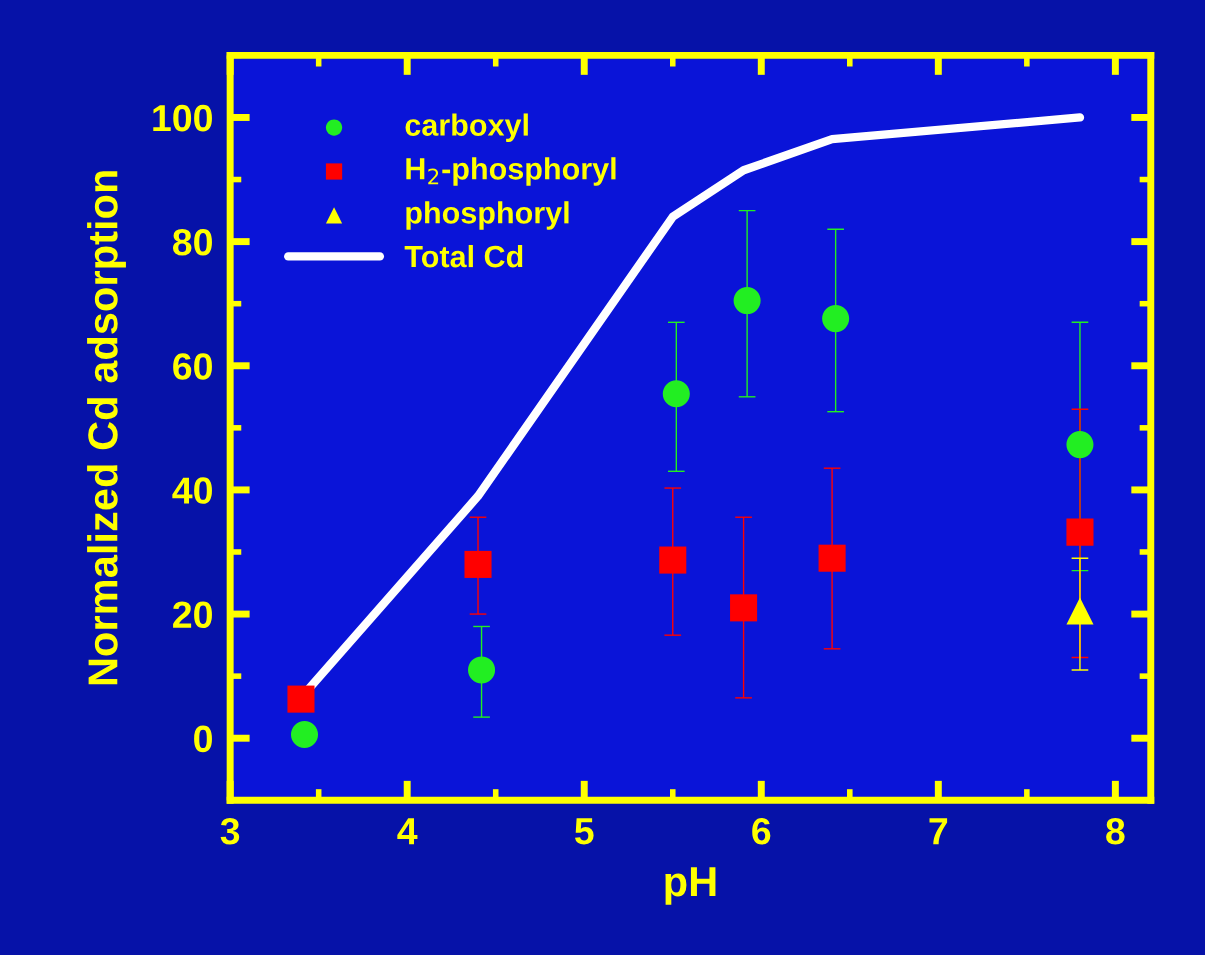  Describe the element at coordinates (466, 127) in the screenshot. I see `legend-label: carboxyl` at that location.